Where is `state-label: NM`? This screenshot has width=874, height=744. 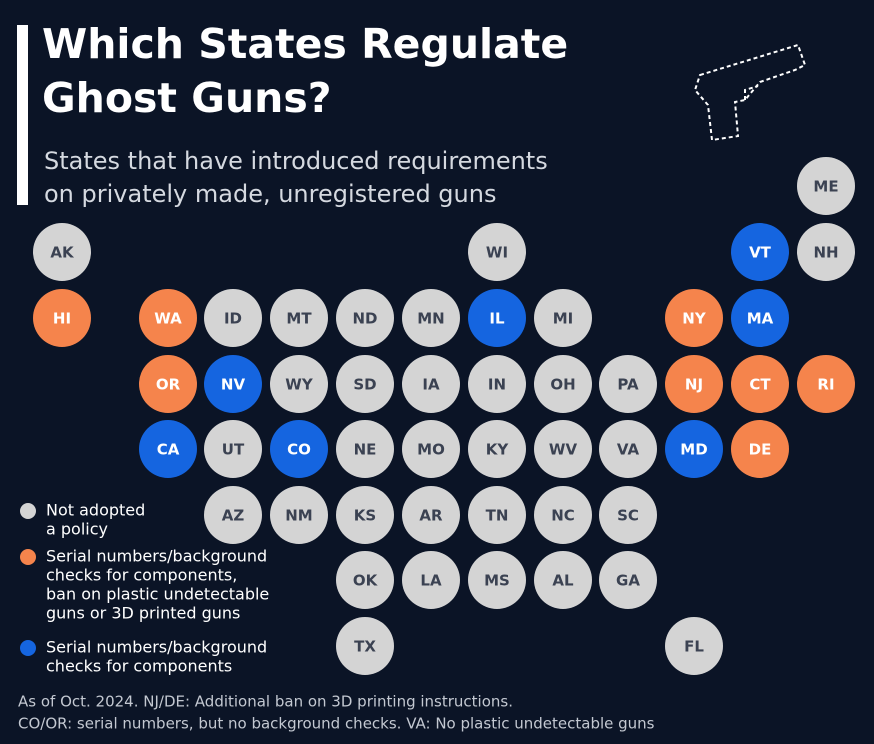
state-label: NM is located at coordinates (298, 516).